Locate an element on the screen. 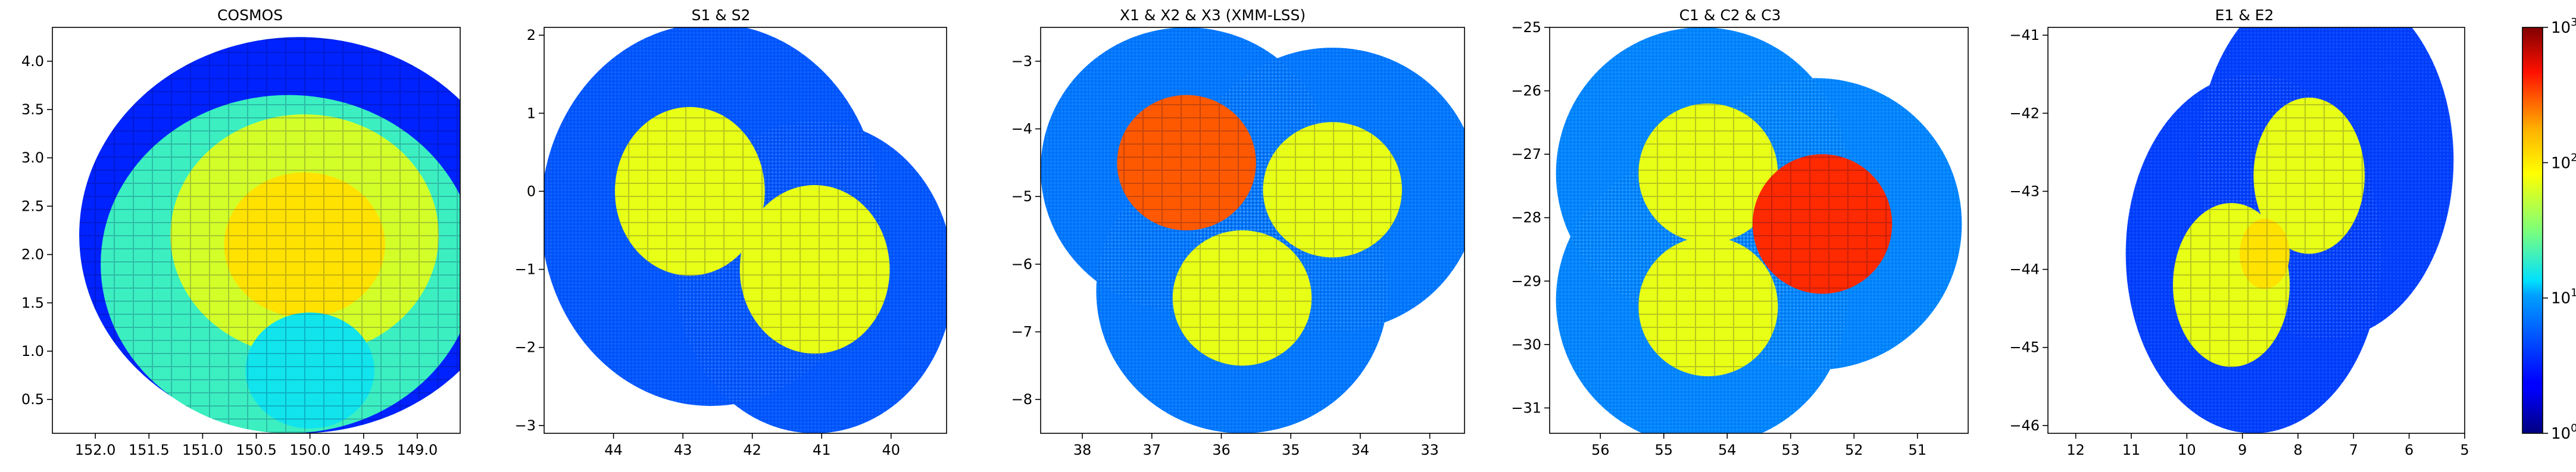  colorbar-tick-label: 10² is located at coordinates (2563, 161).